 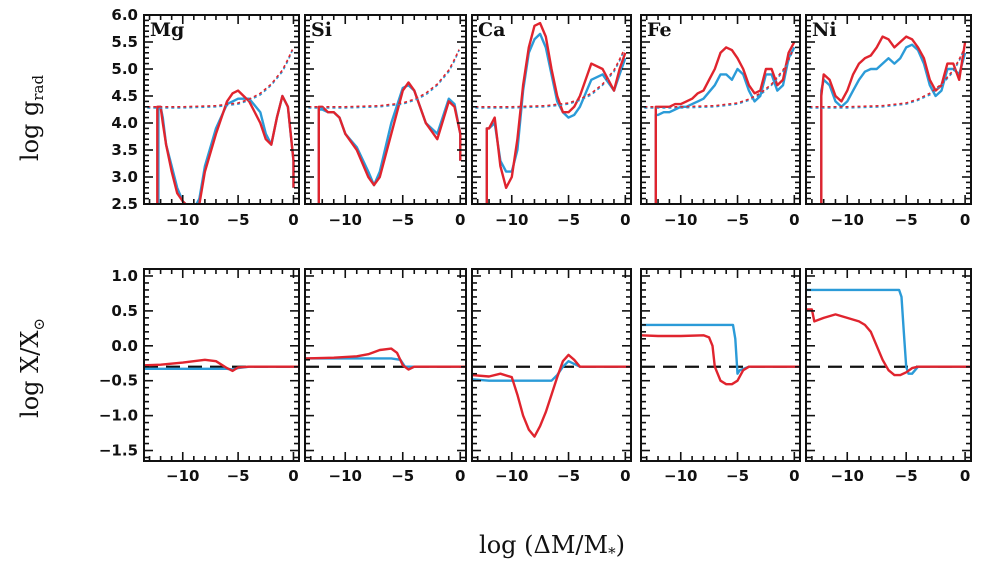 What do you see at coordinates (824, 30) in the screenshot?
I see `element-label-ni: Ni` at bounding box center [824, 30].